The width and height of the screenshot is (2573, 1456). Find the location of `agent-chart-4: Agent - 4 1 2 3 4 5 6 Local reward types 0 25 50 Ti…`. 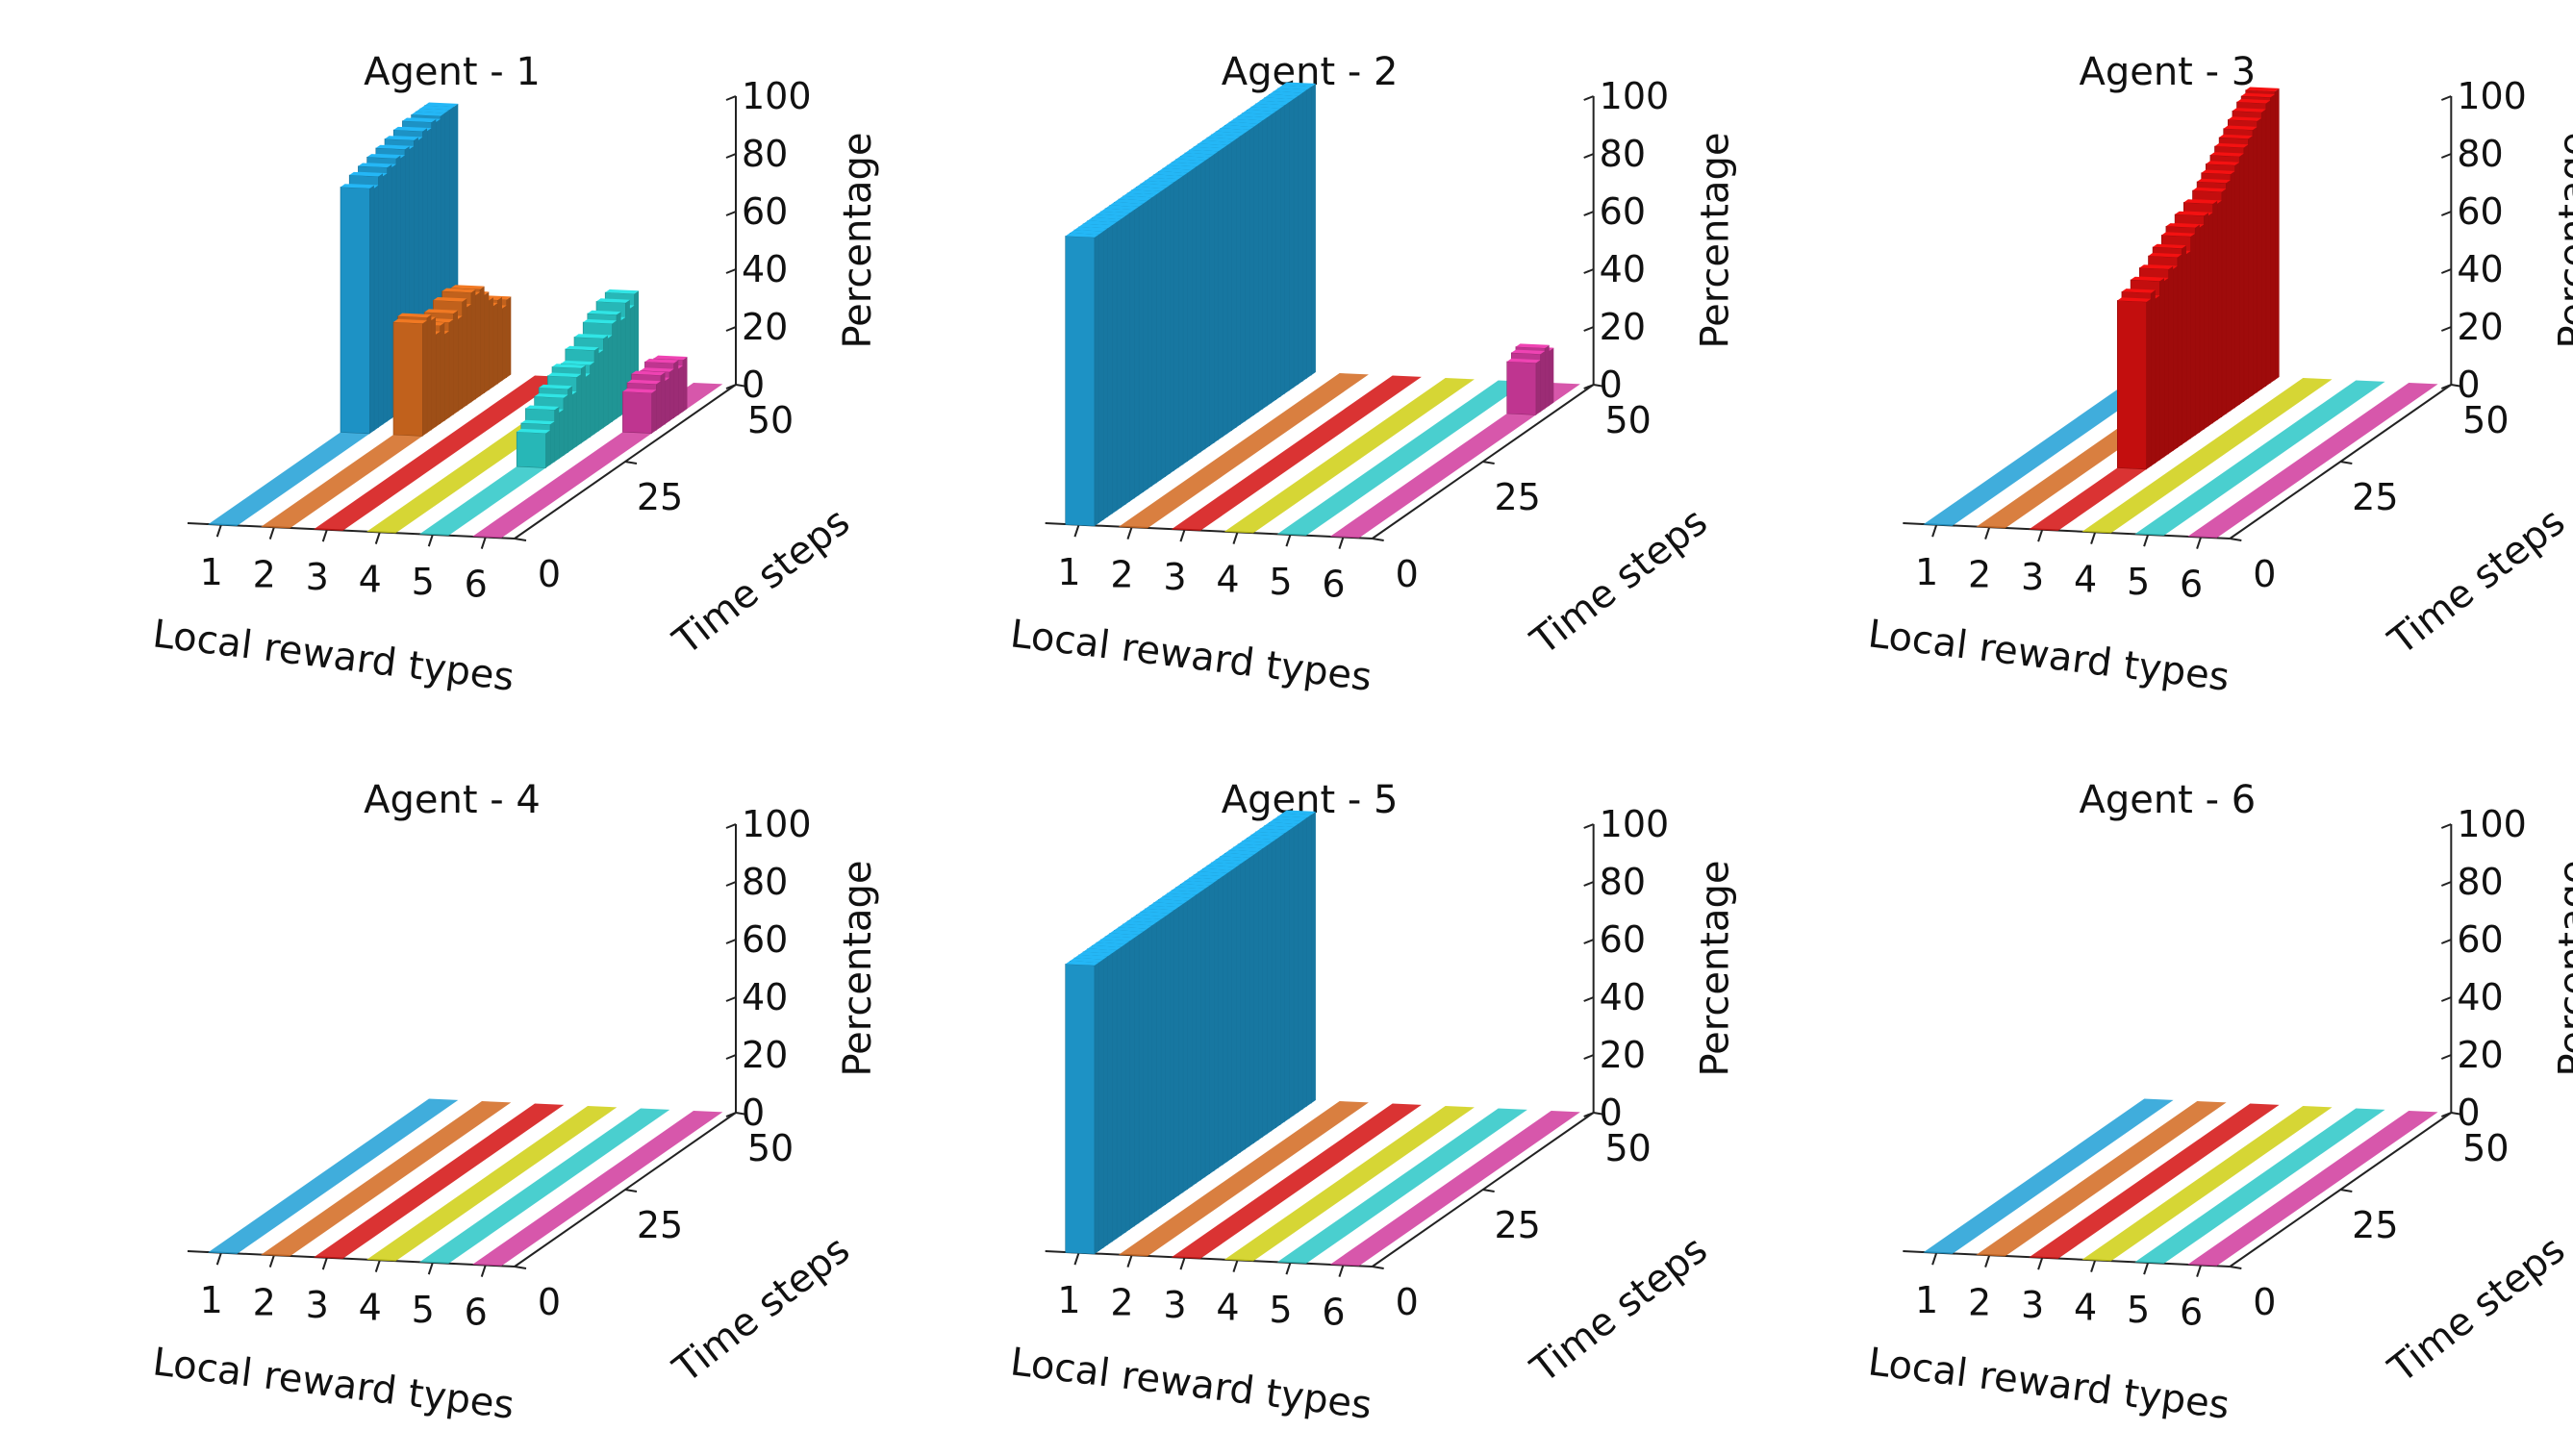

agent-chart-4: Agent - 4 1 2 3 4 5 6 Local reward types 0 25 50 Ti… is located at coordinates (515, 1103).